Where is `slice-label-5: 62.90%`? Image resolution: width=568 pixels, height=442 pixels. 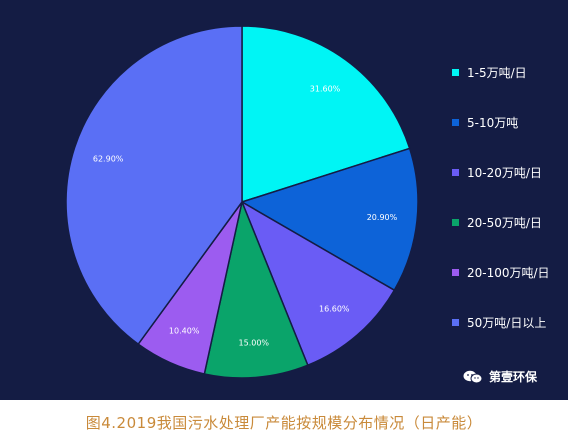
slice-label-5: 62.90% is located at coordinates (108, 158).